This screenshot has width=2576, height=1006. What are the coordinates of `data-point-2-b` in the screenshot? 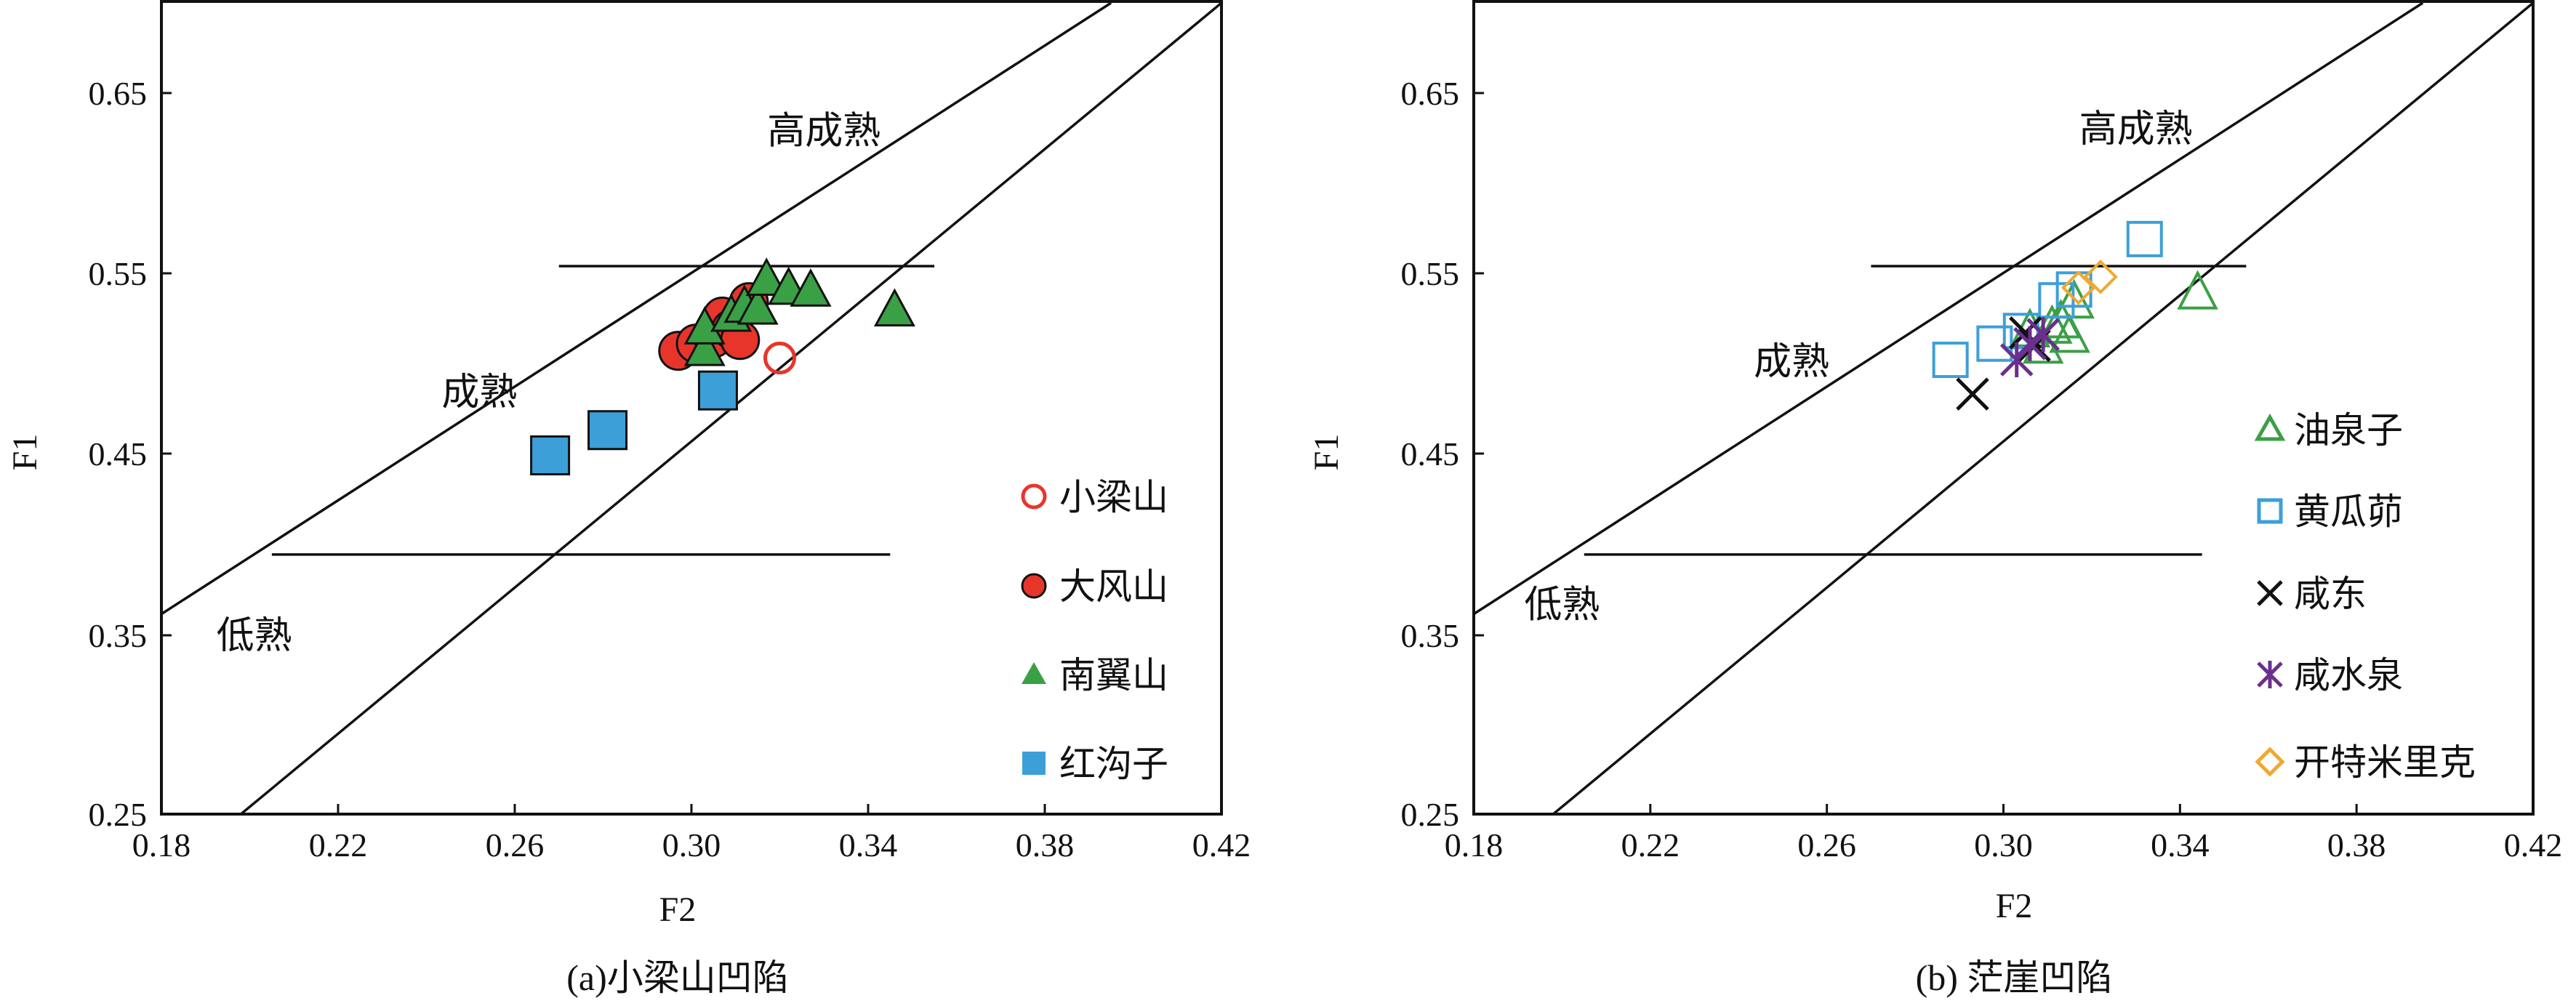 It's located at (1972, 394).